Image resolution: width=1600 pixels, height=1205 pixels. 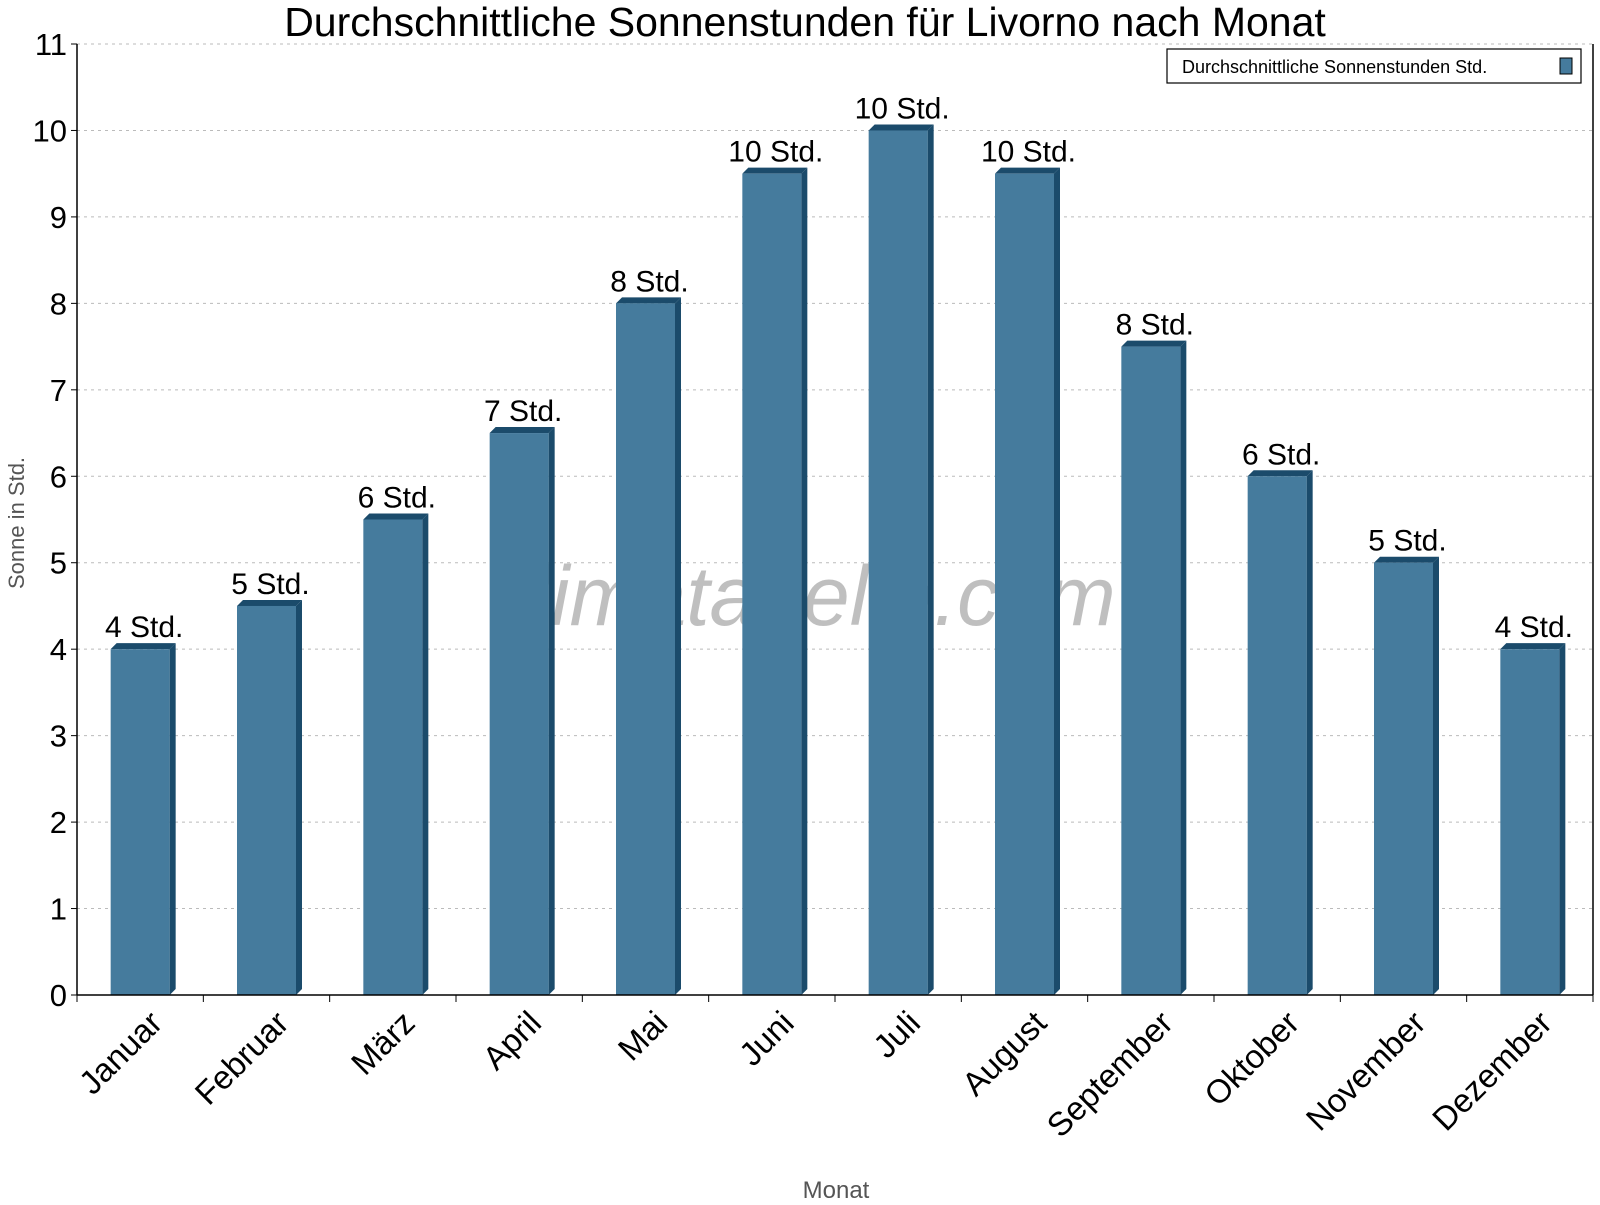 What do you see at coordinates (1366, 1071) in the screenshot?
I see `x-tick-label: November` at bounding box center [1366, 1071].